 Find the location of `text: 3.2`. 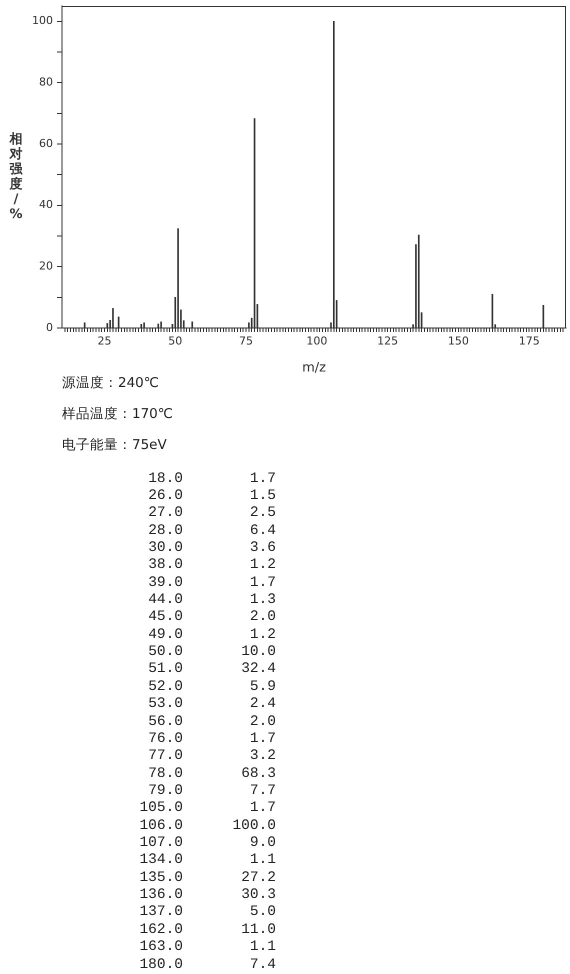

text: 3.2 is located at coordinates (262, 757).